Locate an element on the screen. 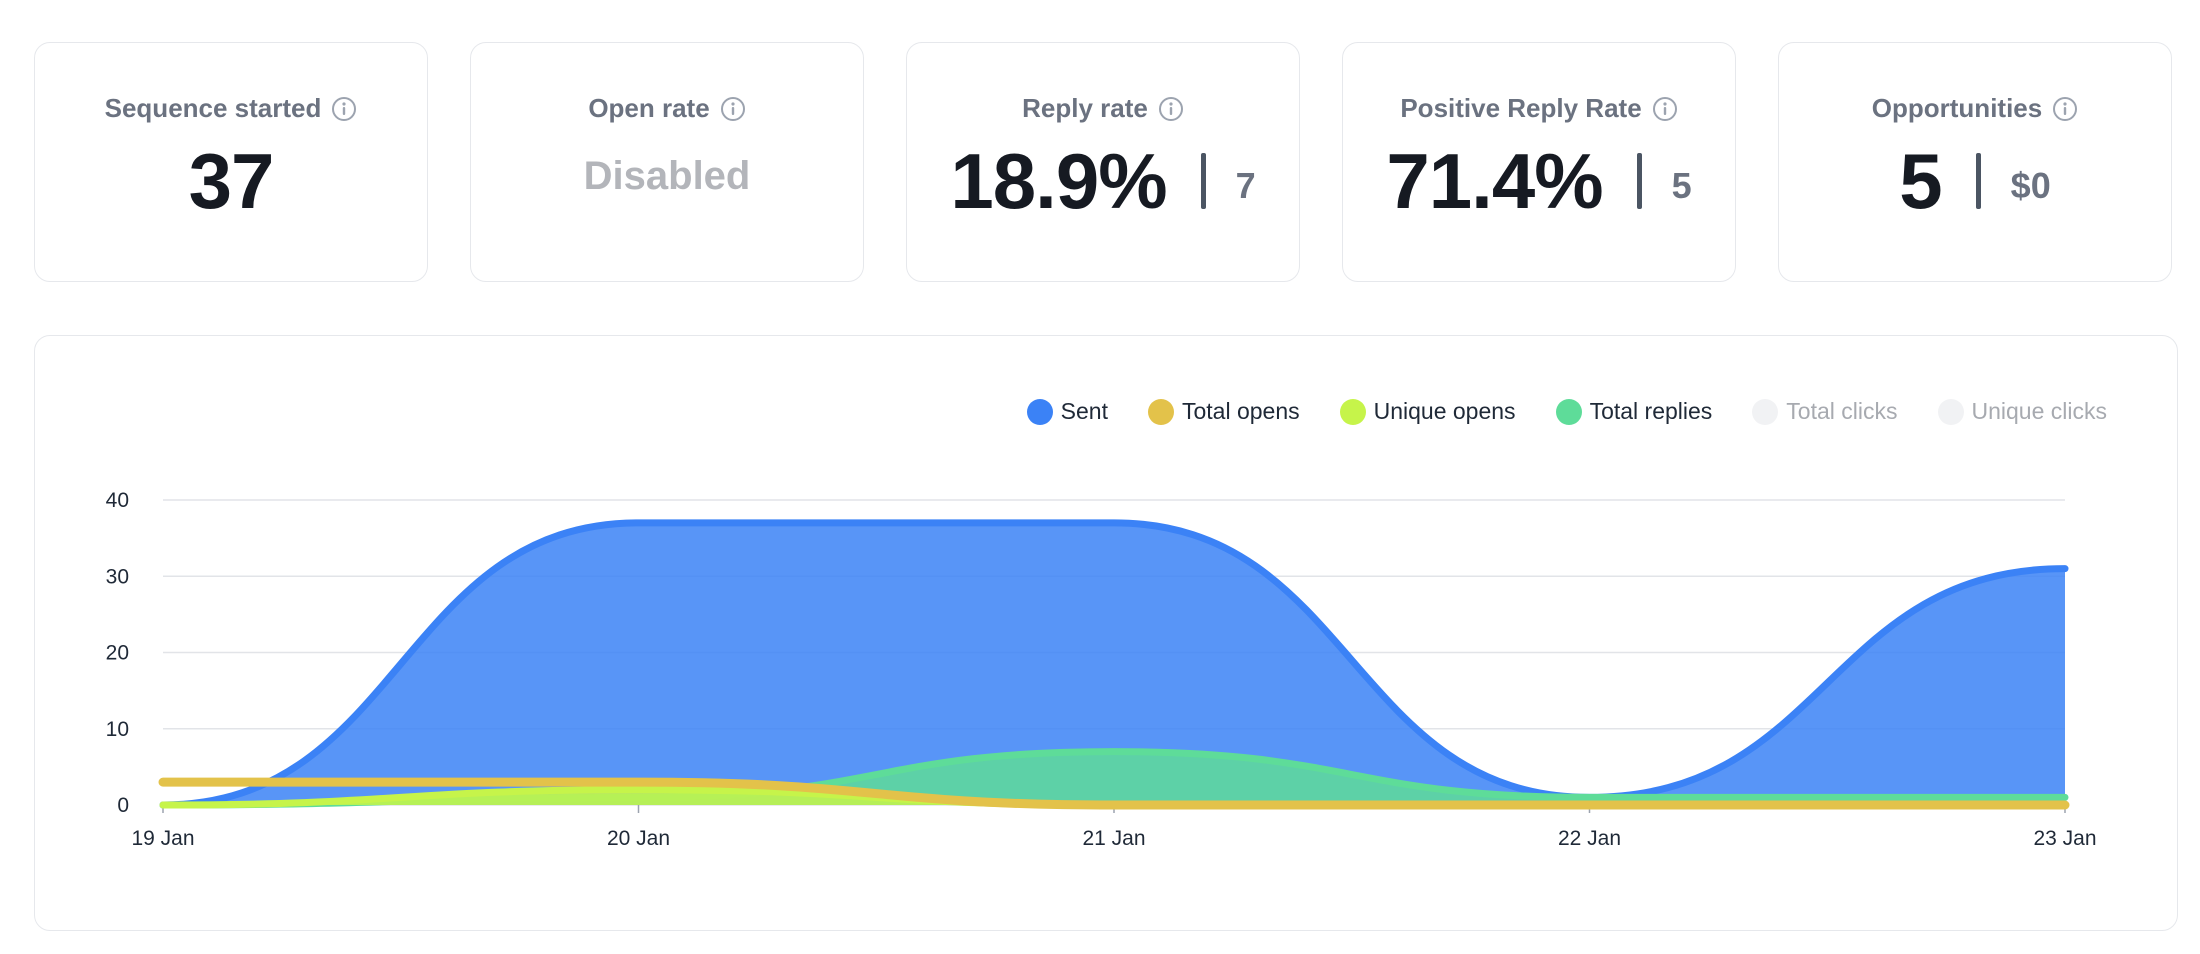 The width and height of the screenshot is (2200, 954). legend-label: Total clicks is located at coordinates (1842, 411).